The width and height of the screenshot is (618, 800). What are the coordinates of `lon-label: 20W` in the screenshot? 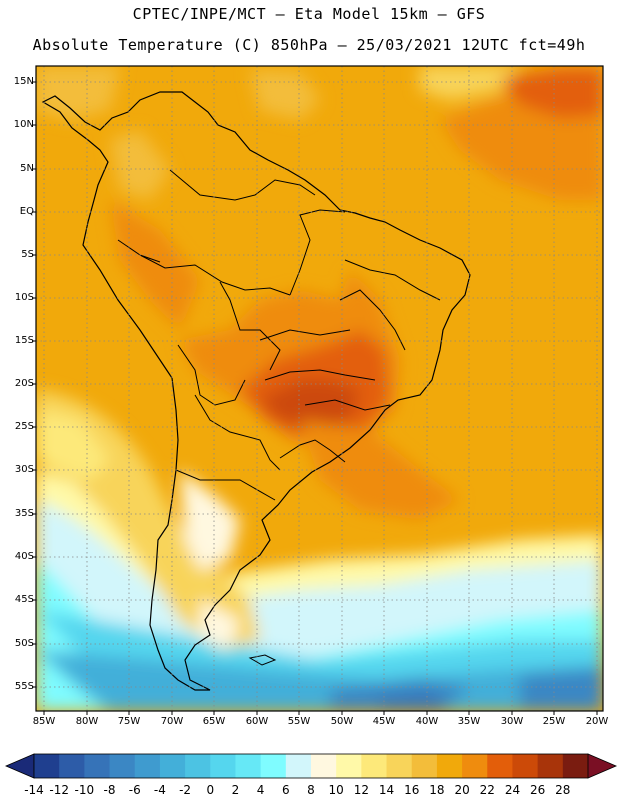 It's located at (597, 721).